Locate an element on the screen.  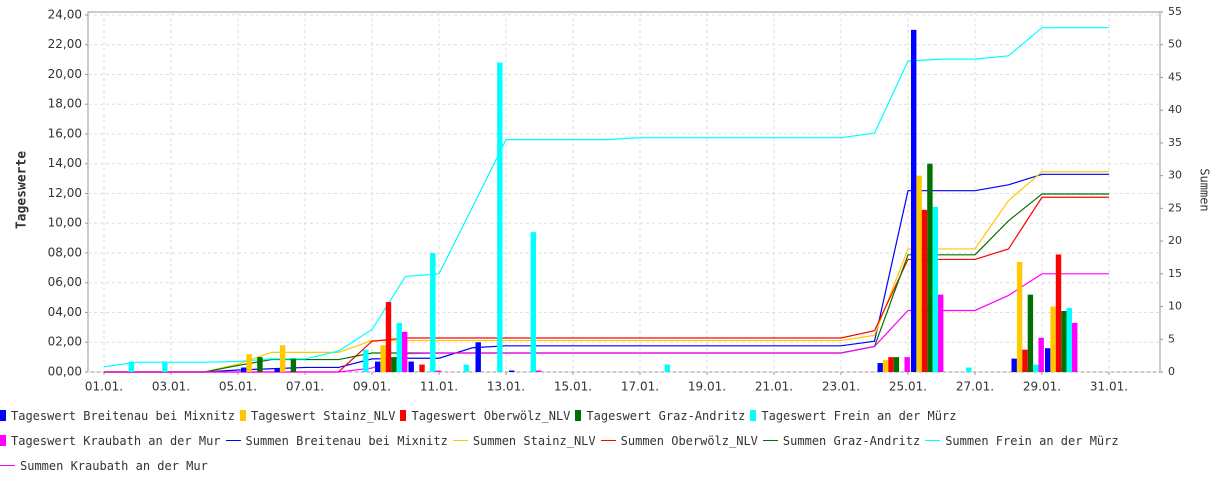
y-tick-label: 12,00 is located at coordinates (65, 193).